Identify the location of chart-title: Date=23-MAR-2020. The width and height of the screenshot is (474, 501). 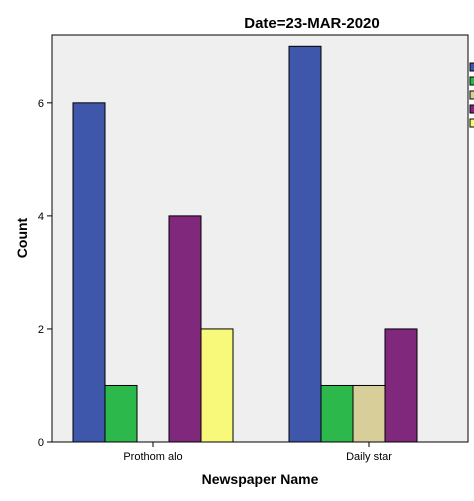
(311, 23).